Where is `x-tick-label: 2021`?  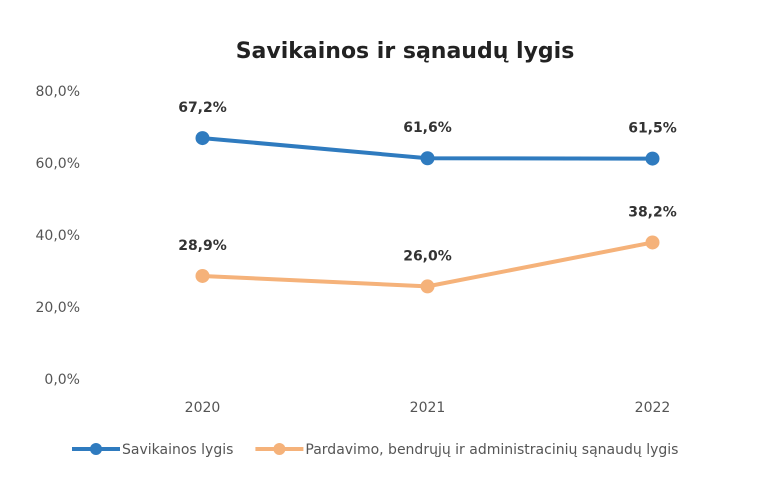
x-tick-label: 2021 is located at coordinates (428, 408).